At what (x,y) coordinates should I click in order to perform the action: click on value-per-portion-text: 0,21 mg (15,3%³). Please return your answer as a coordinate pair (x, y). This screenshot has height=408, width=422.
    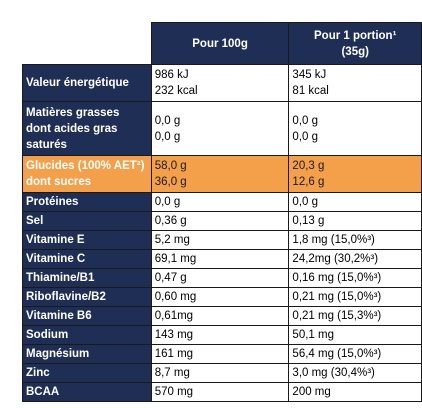
    Looking at the image, I should click on (337, 316).